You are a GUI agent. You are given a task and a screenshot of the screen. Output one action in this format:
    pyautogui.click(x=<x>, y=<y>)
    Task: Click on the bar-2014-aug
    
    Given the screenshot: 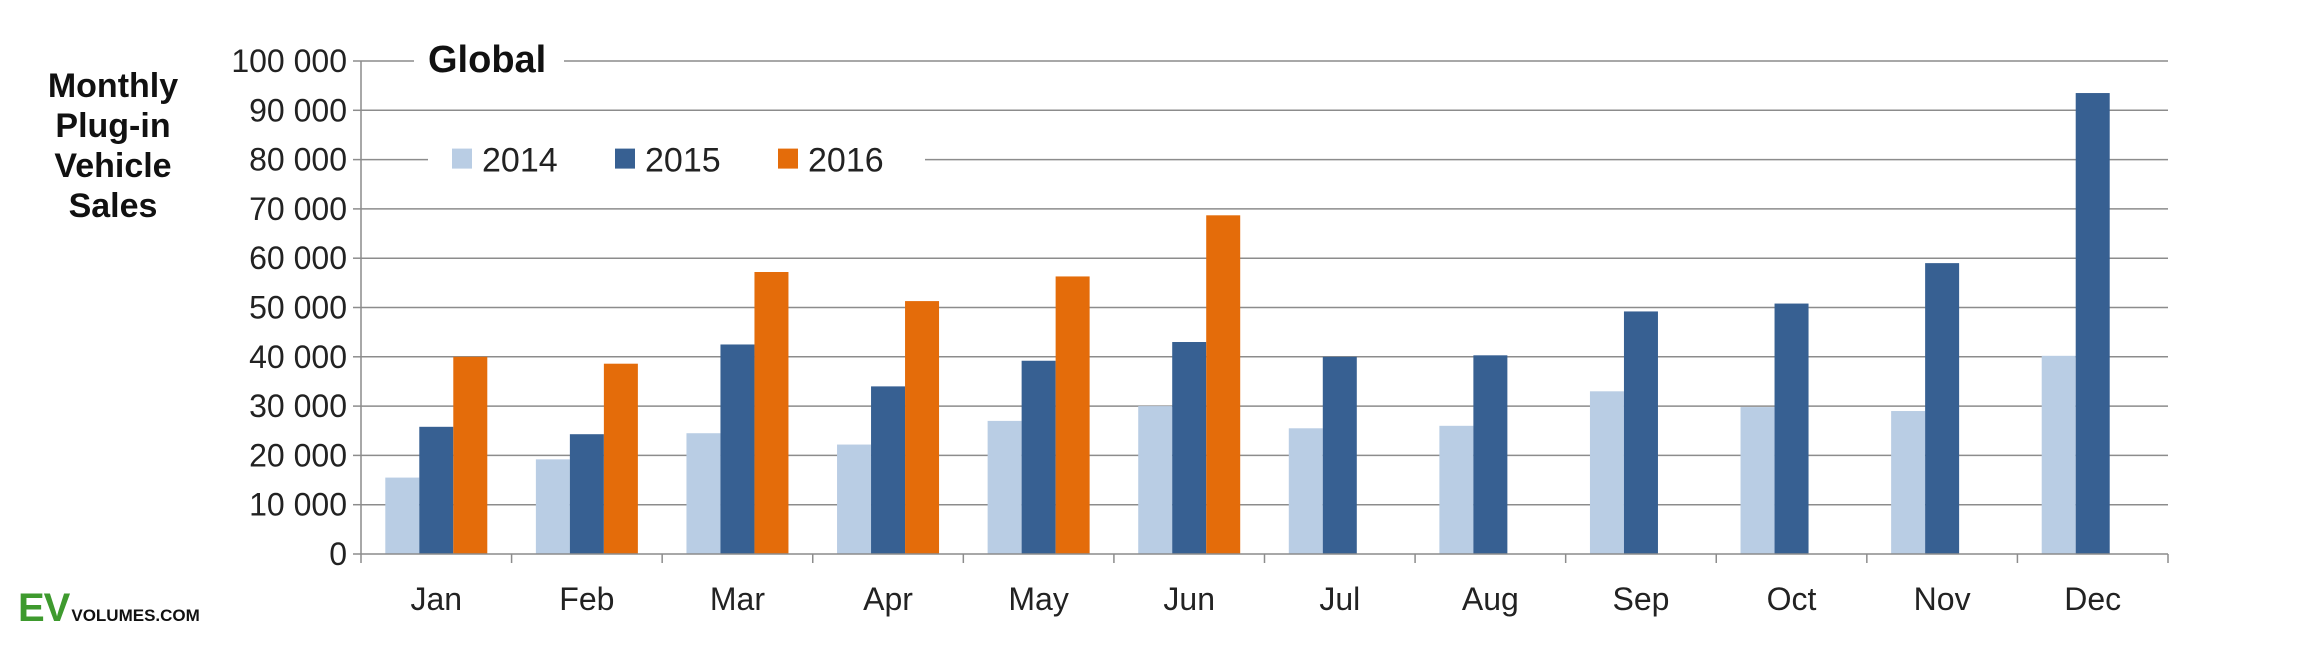 What is the action you would take?
    pyautogui.click(x=1456, y=489)
    